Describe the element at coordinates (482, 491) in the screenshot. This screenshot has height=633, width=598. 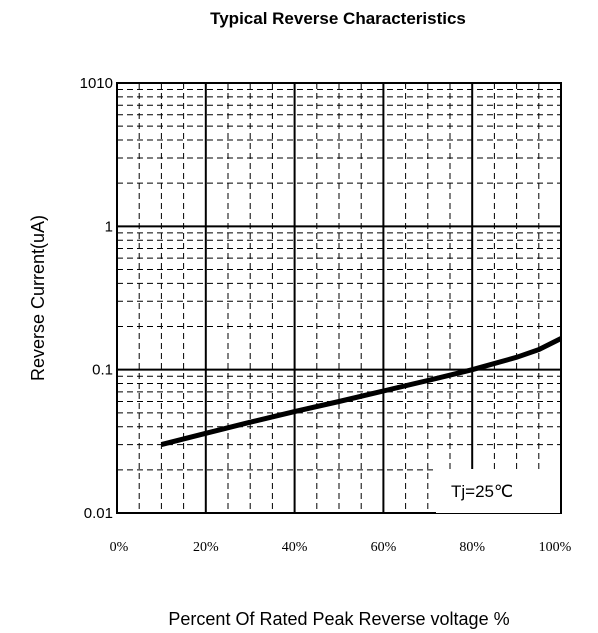
I see `temperature-annotation: Tj=25℃` at that location.